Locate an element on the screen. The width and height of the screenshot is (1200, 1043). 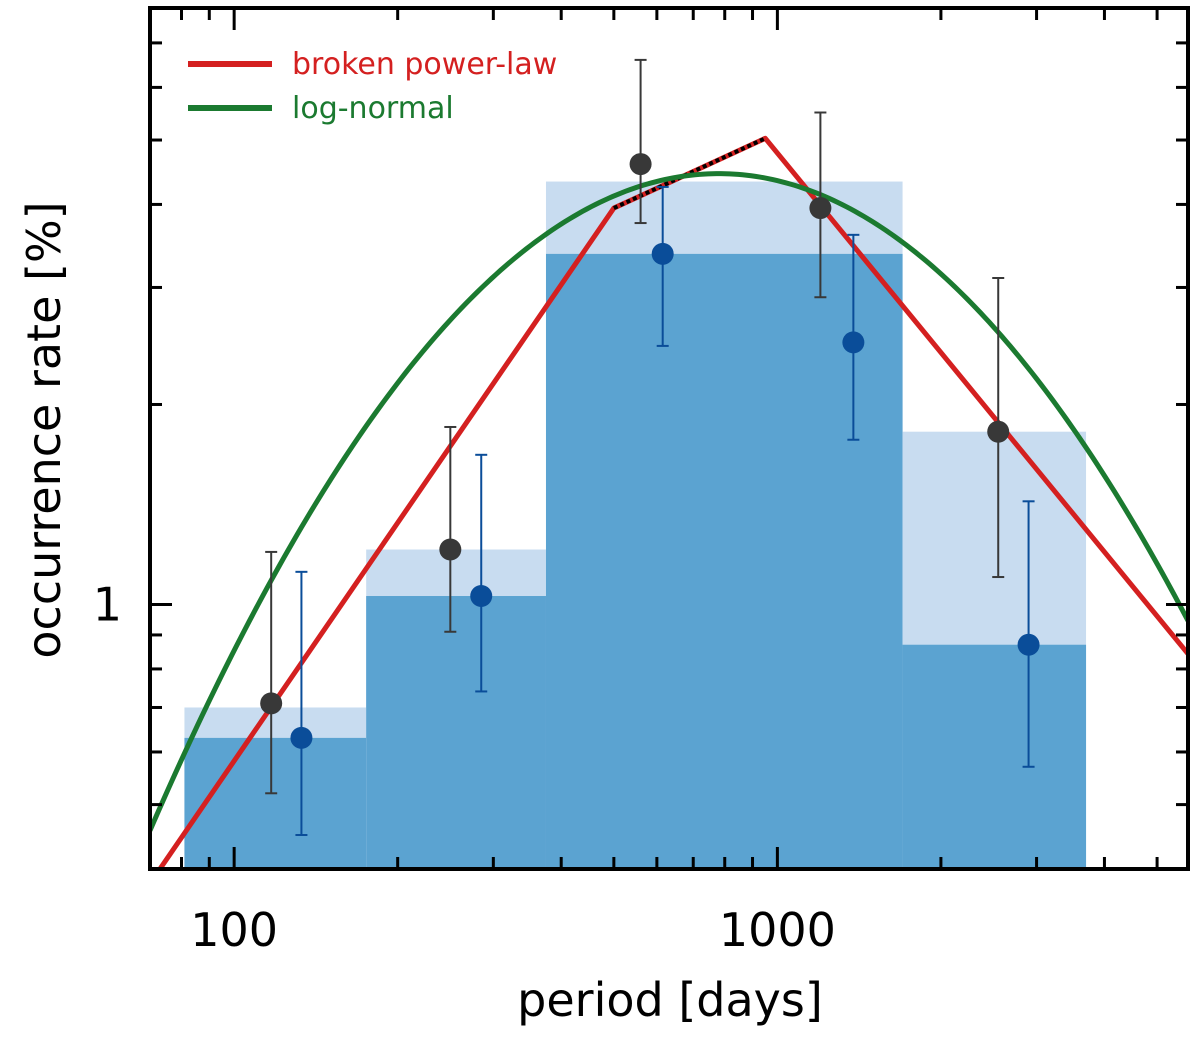
x-axis-title: period [days] is located at coordinates (670, 1000).